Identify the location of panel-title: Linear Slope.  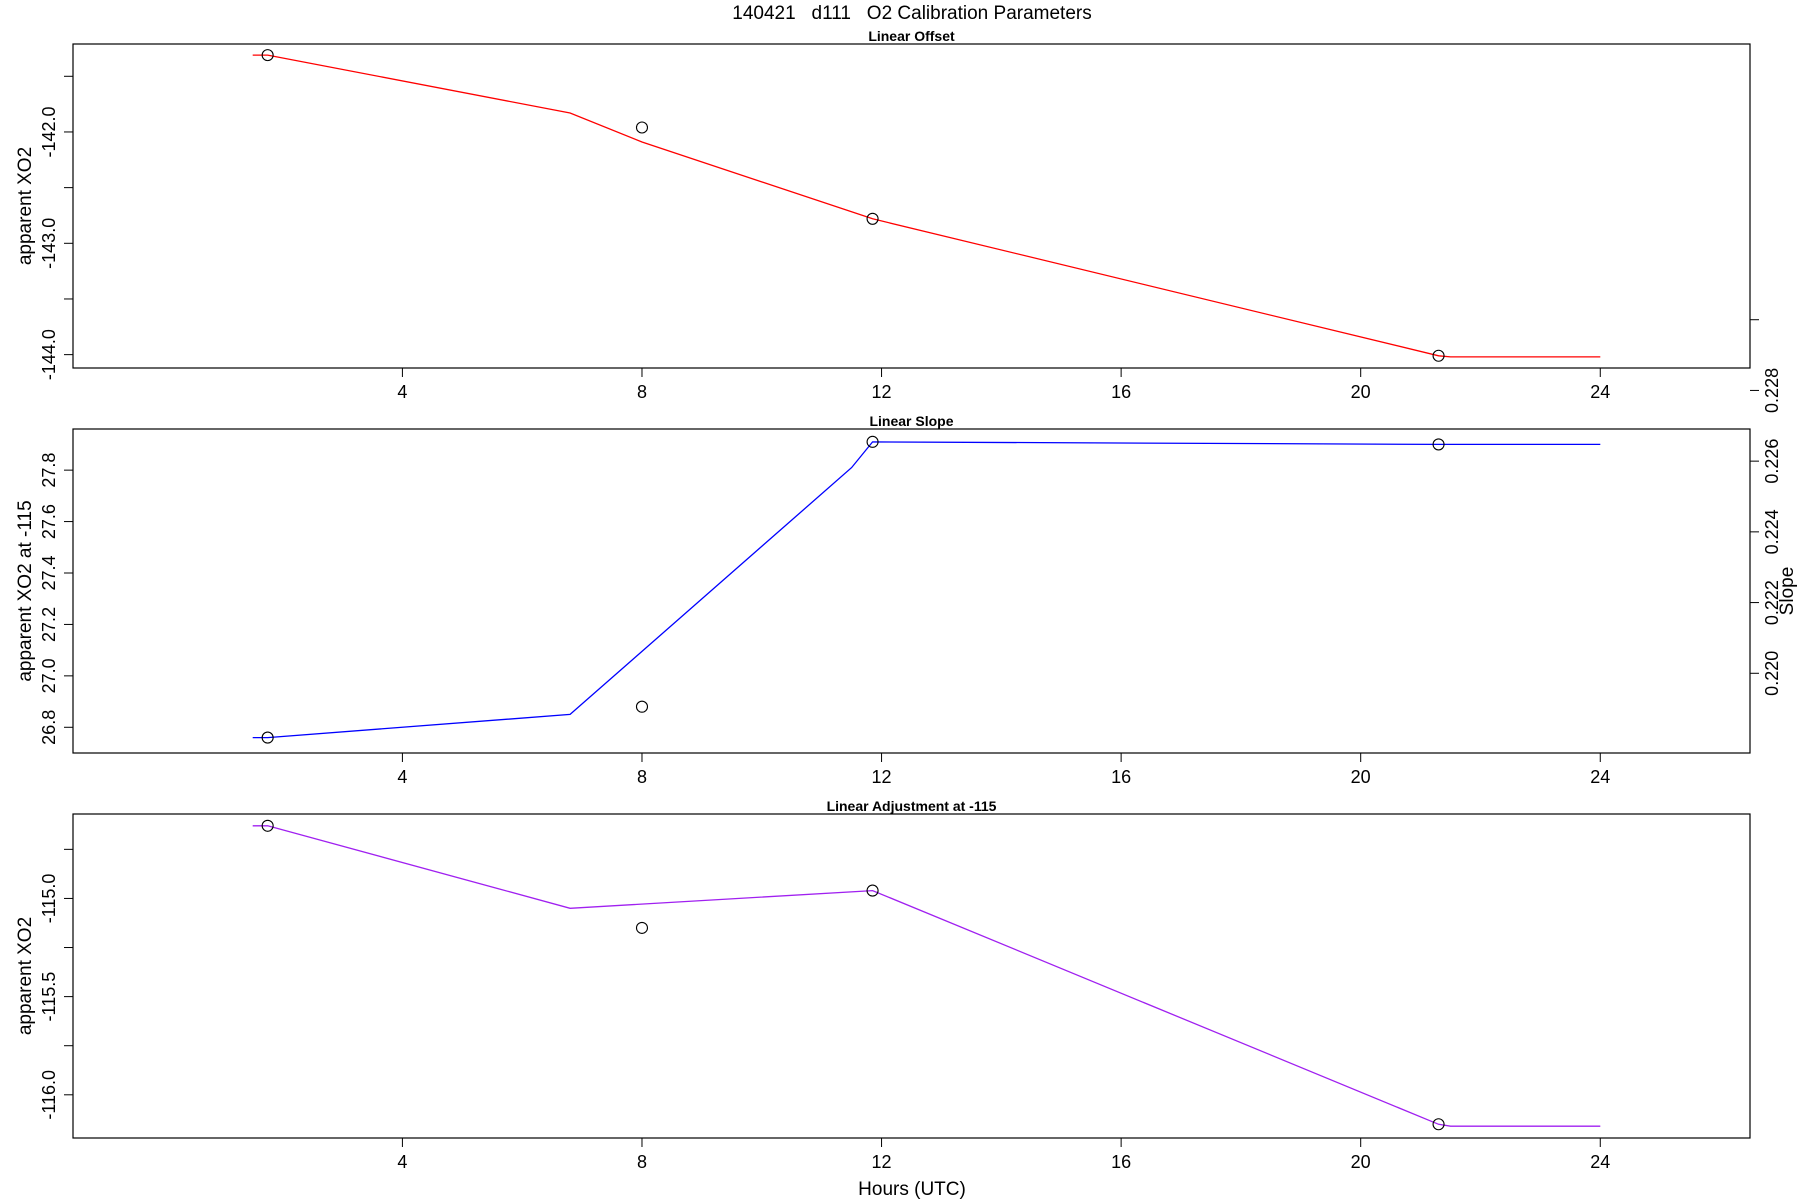
(911, 421).